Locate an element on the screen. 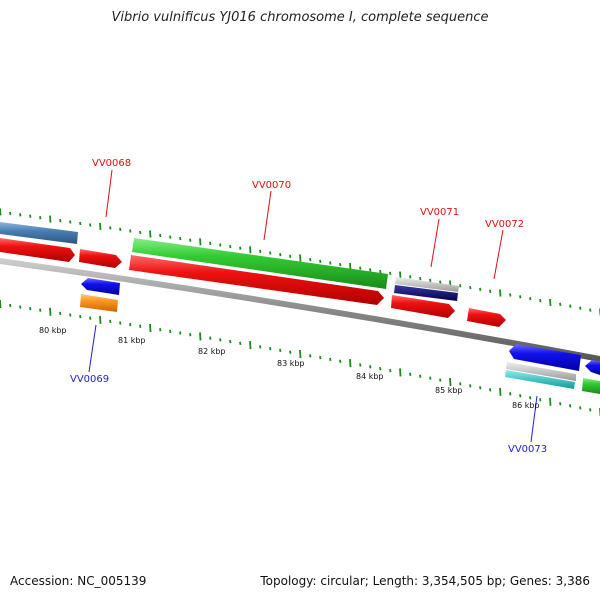 The image size is (600, 600). cds-blue-right is located at coordinates (592, 367).